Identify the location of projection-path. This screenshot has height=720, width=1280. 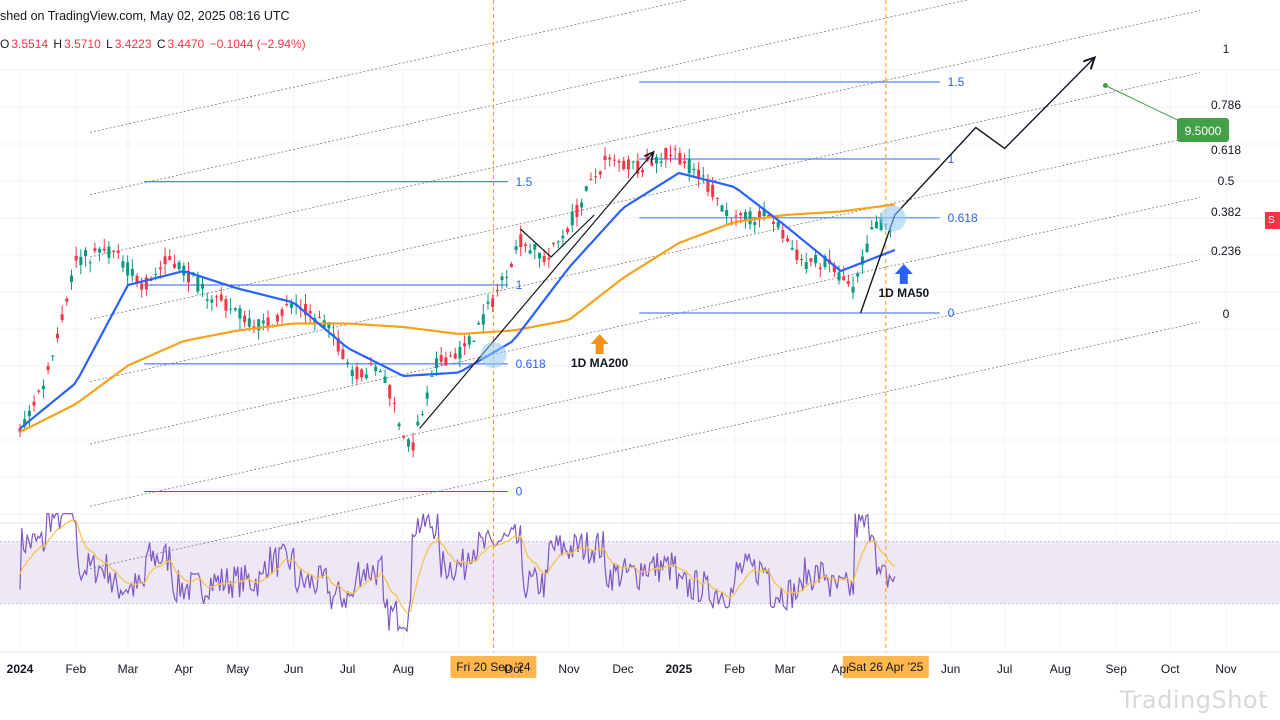
(977, 186).